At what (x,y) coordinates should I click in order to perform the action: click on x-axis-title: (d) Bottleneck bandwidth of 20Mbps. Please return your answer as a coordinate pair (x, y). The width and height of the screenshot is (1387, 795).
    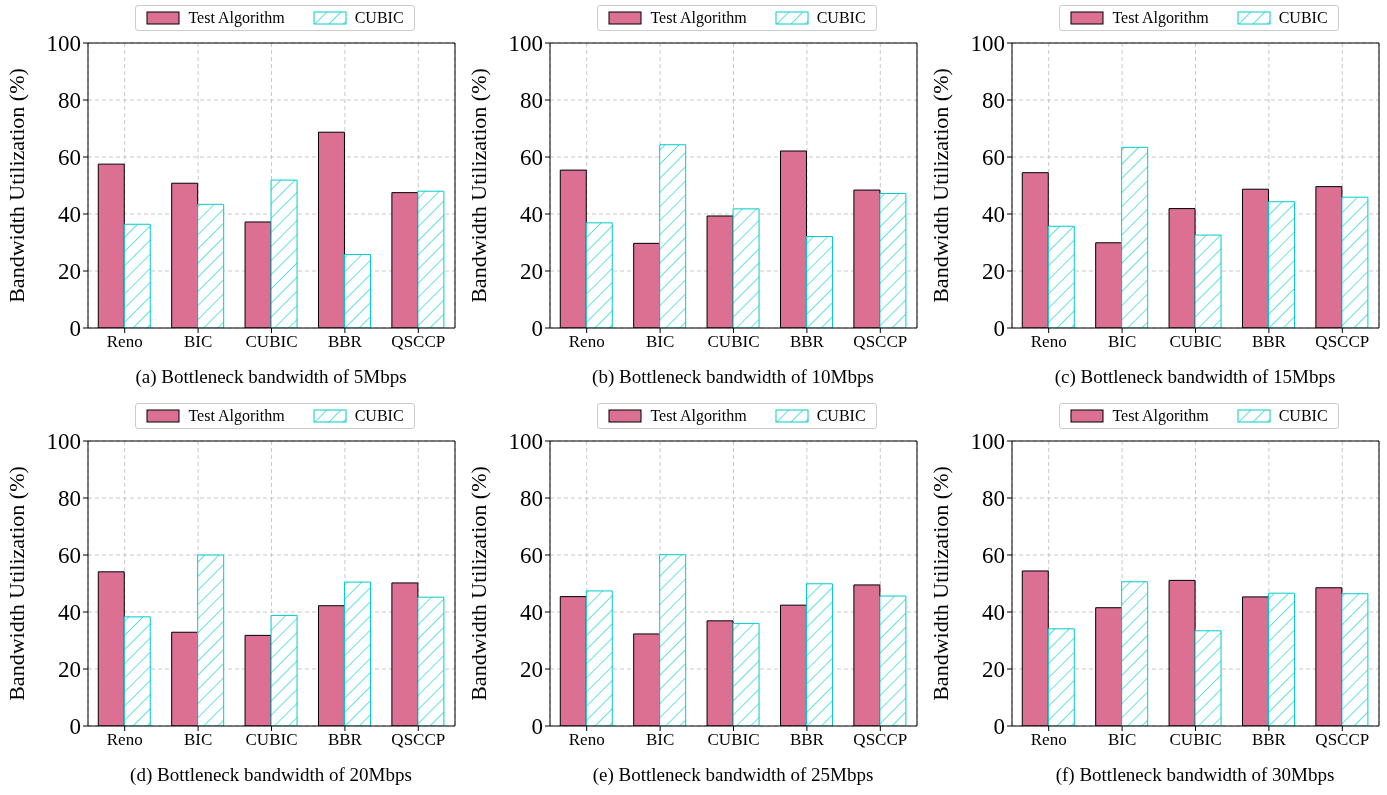
    Looking at the image, I should click on (271, 774).